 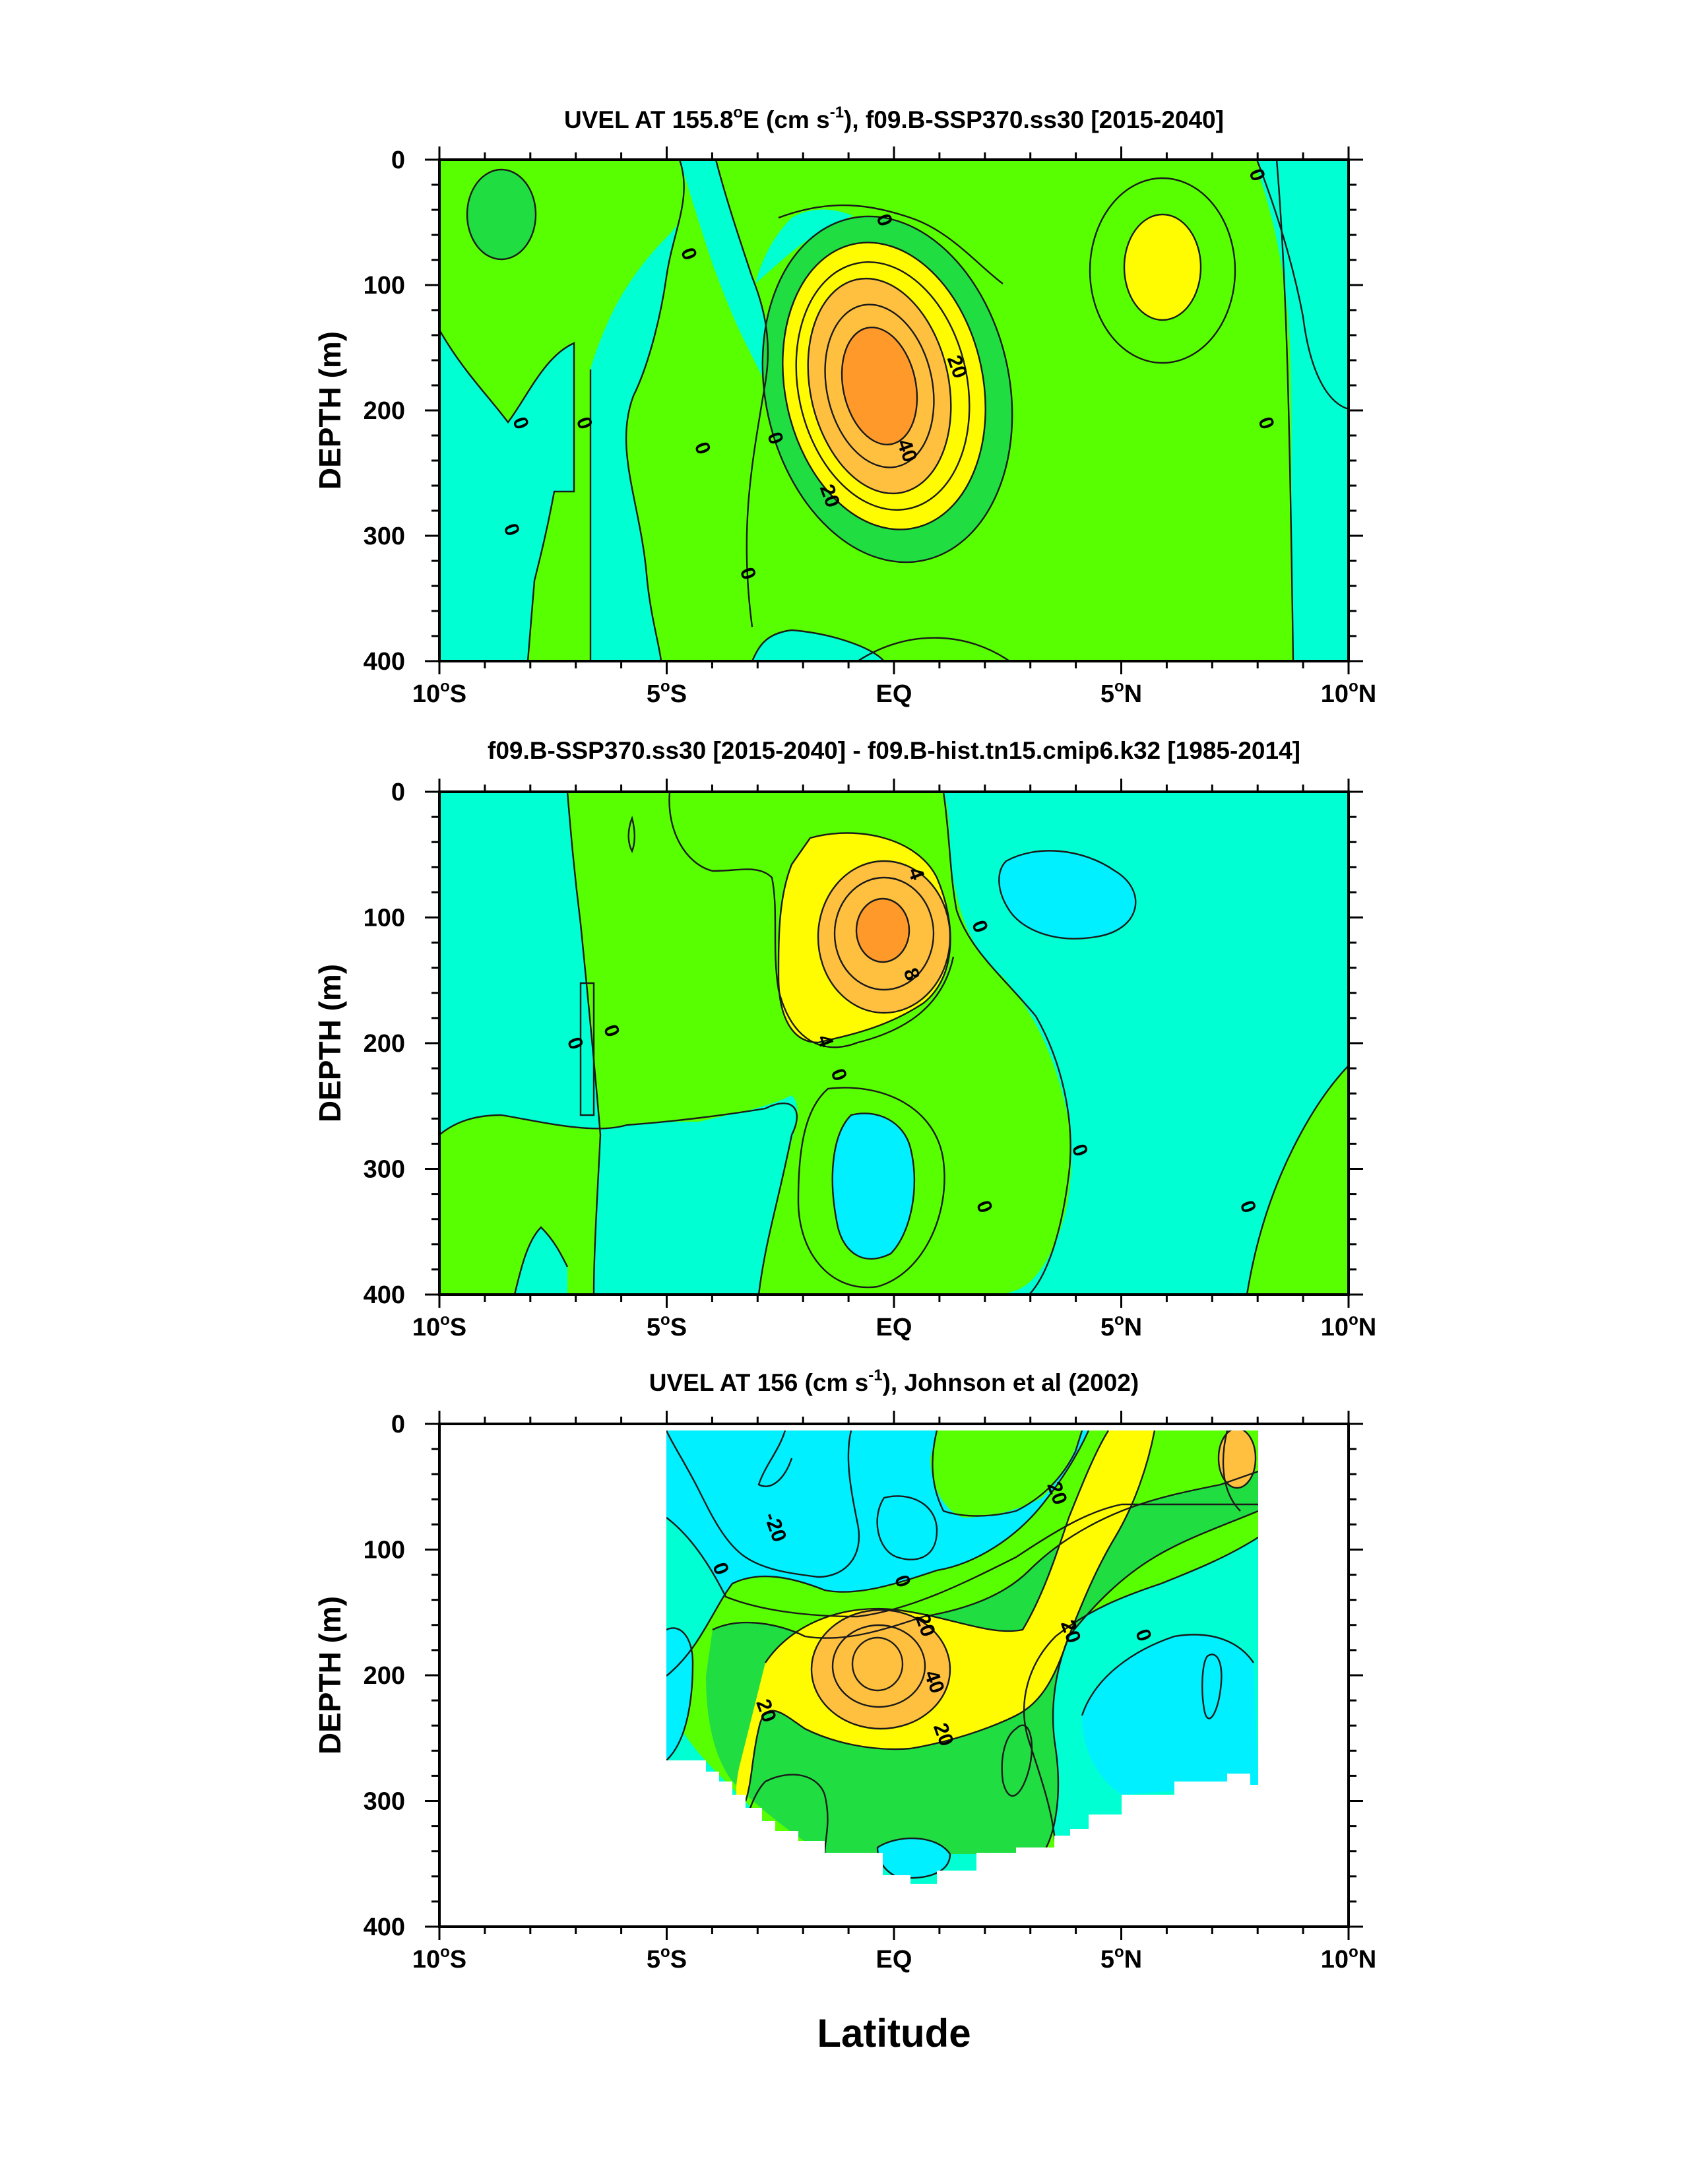 What do you see at coordinates (894, 1043) in the screenshot?
I see `panel-2-contour-lines` at bounding box center [894, 1043].